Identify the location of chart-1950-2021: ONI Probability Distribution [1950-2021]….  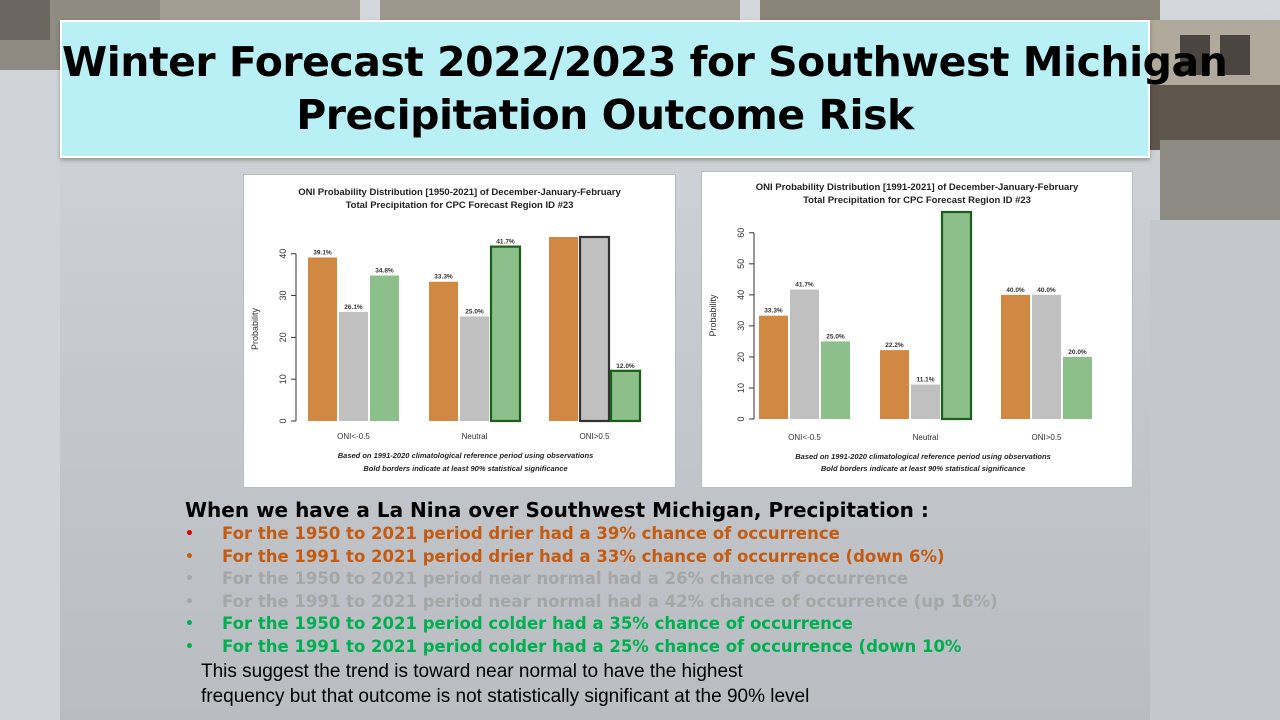
(446, 330).